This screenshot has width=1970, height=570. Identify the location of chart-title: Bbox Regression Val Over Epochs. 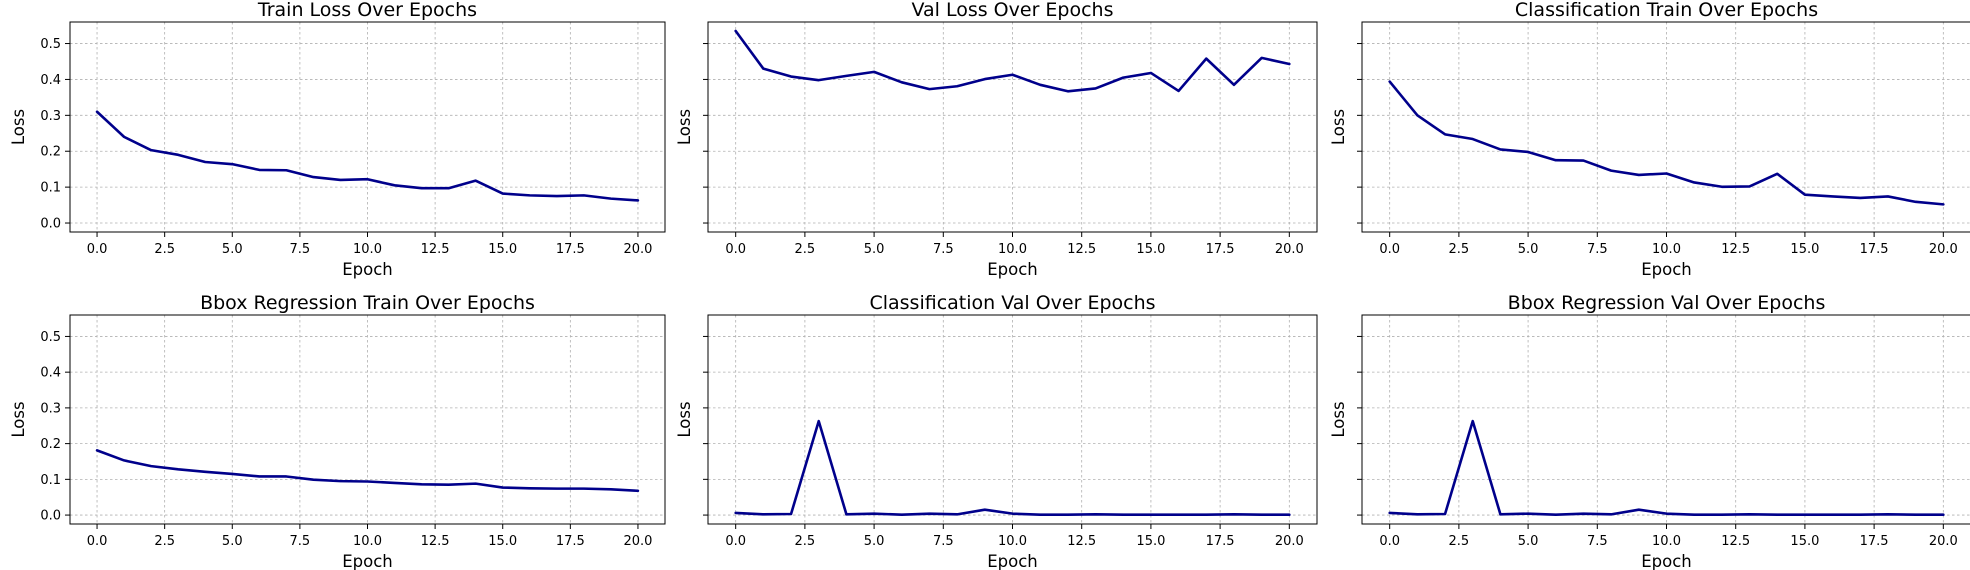
(1667, 303).